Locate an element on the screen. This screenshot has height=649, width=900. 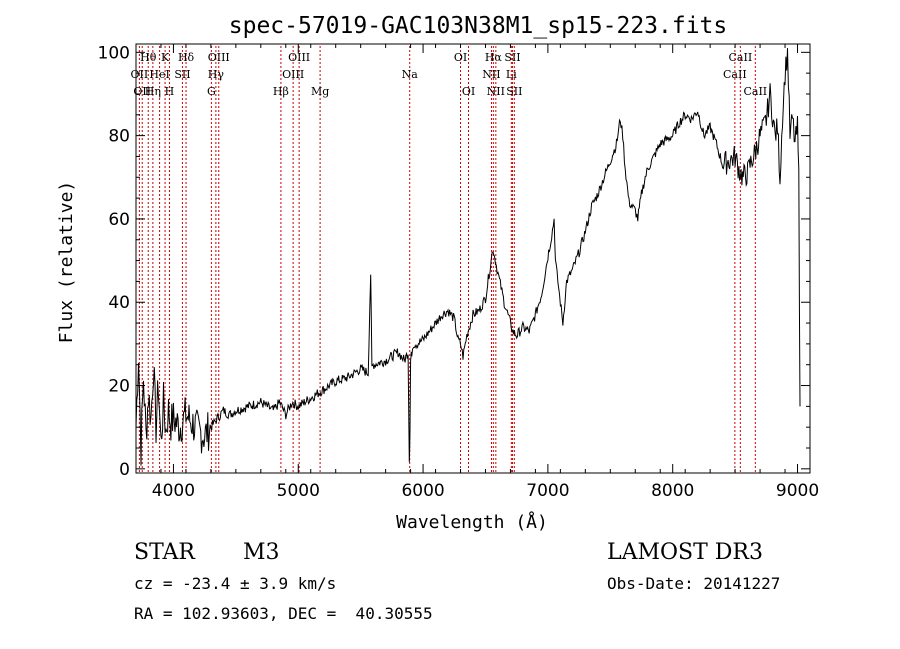
y-tick-label: 20 is located at coordinates (119, 387).